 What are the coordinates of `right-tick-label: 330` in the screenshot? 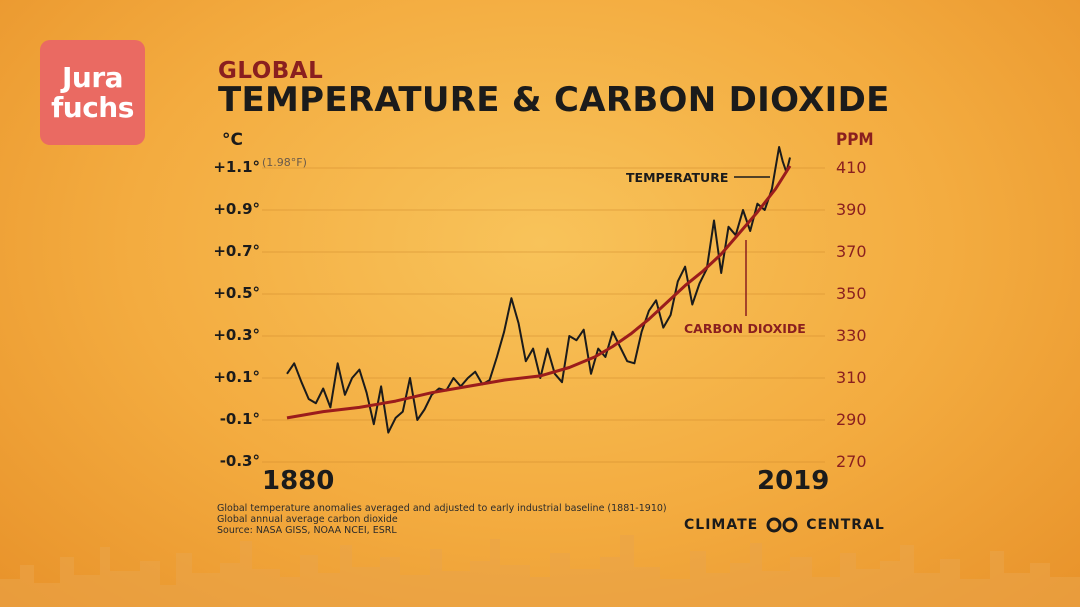 It's located at (851, 335).